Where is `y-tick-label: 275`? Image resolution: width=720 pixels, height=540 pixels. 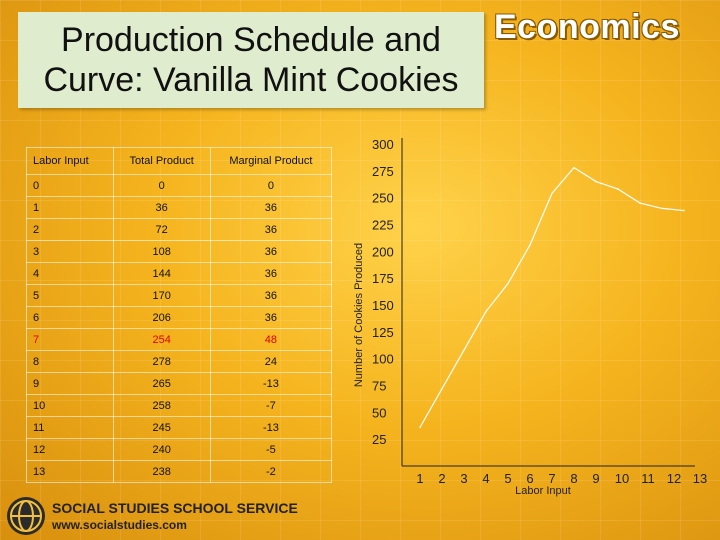 y-tick-label: 275 is located at coordinates (383, 171).